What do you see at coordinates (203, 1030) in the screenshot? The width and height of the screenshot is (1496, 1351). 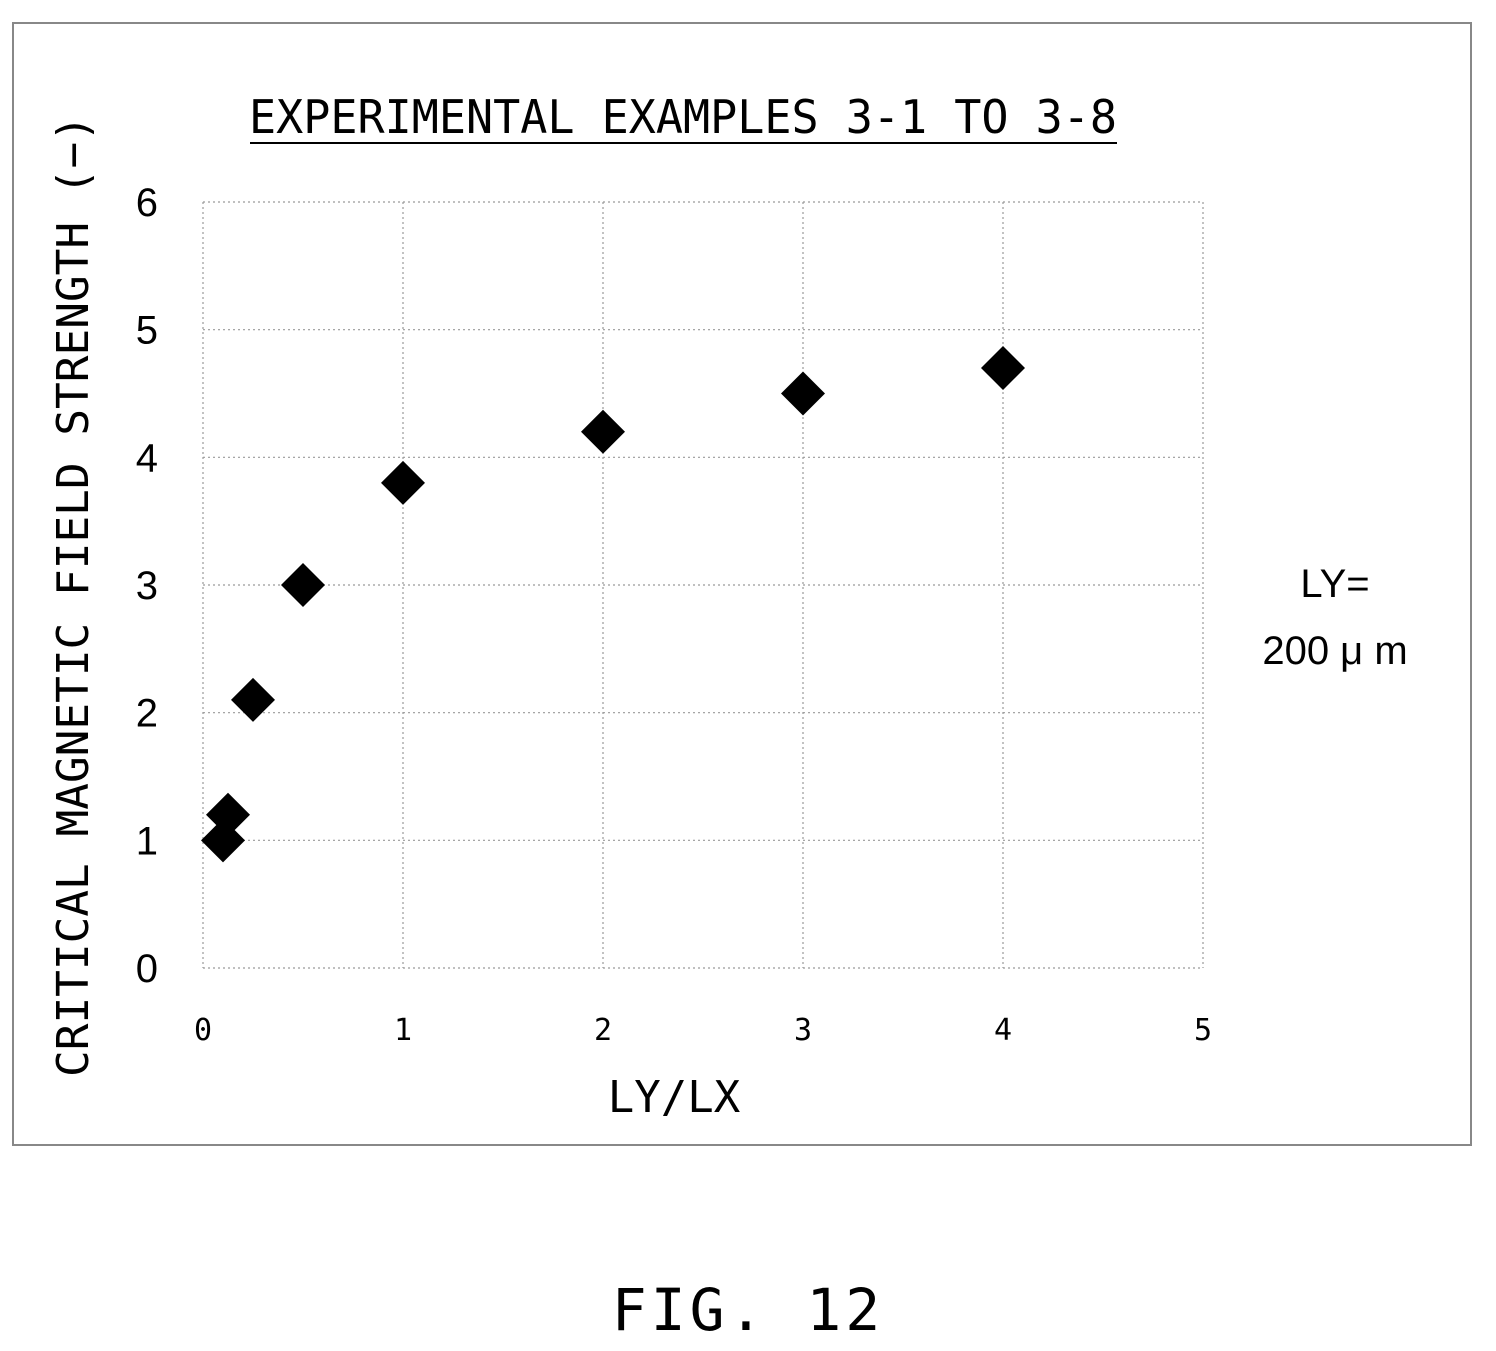 I see `x-tick-label: 0` at bounding box center [203, 1030].